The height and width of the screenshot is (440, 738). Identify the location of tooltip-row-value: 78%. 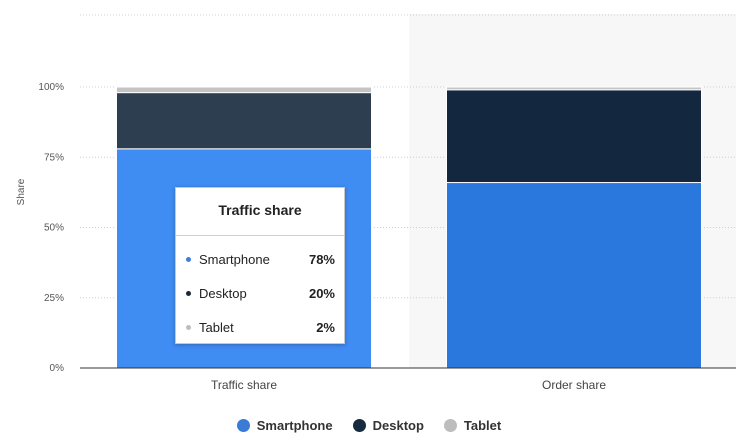
(321, 259).